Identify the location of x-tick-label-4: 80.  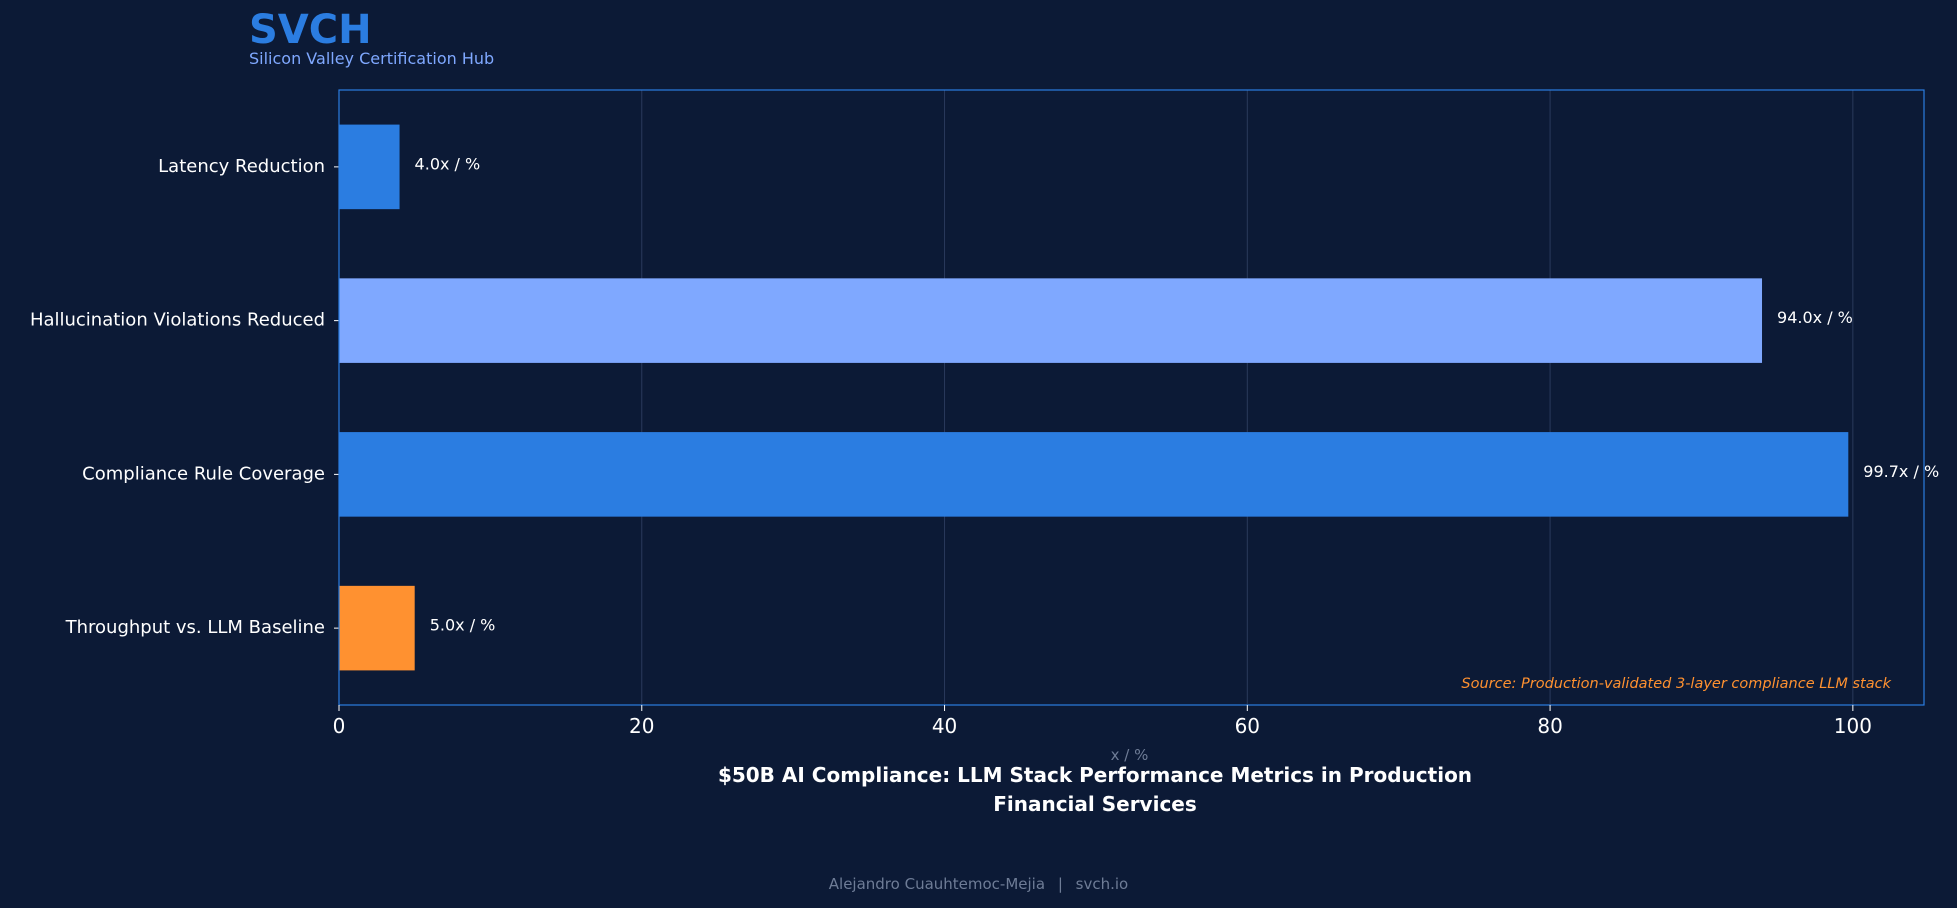
(1549, 726).